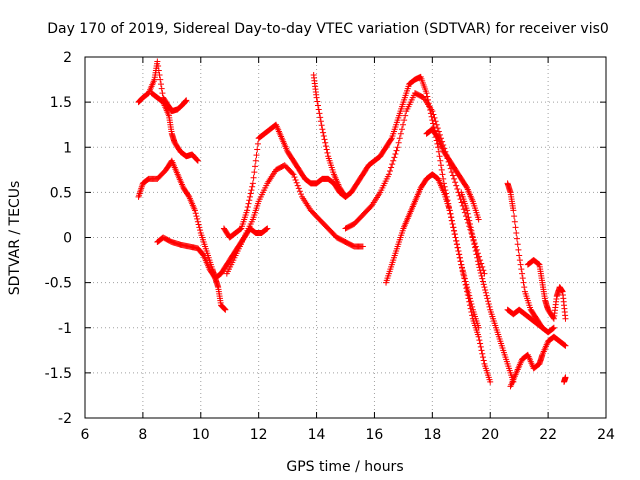 The width and height of the screenshot is (640, 480). I want to click on y-tick-label: 0, so click(67, 239).